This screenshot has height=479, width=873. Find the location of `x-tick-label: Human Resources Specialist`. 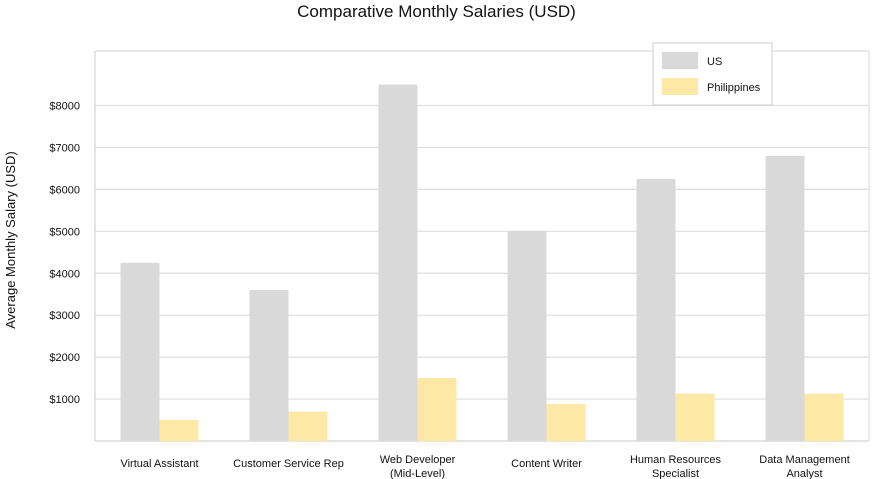

x-tick-label: Human Resources Specialist is located at coordinates (676, 466).